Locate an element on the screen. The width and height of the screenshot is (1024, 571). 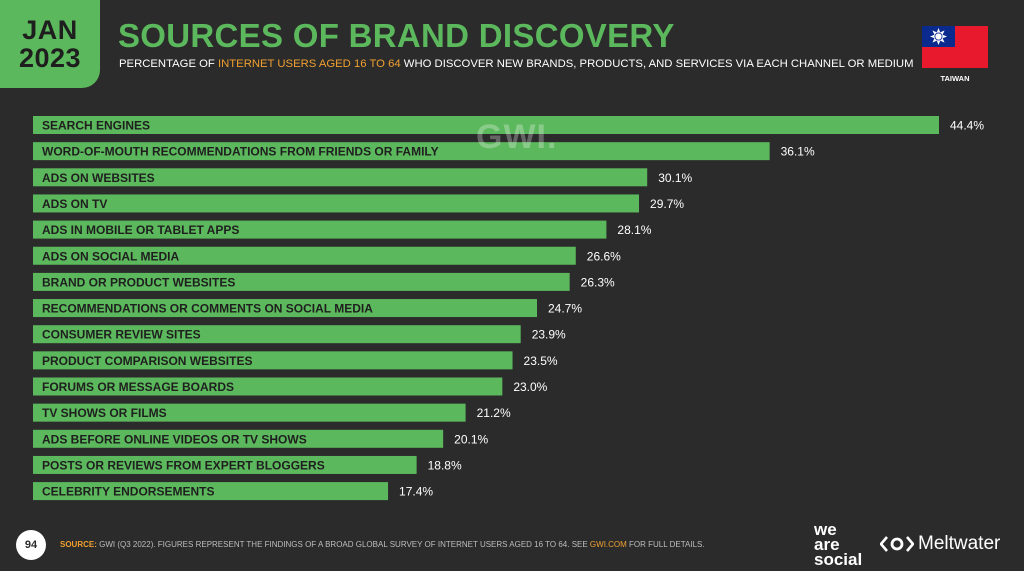
flag-canton is located at coordinates (938, 36).